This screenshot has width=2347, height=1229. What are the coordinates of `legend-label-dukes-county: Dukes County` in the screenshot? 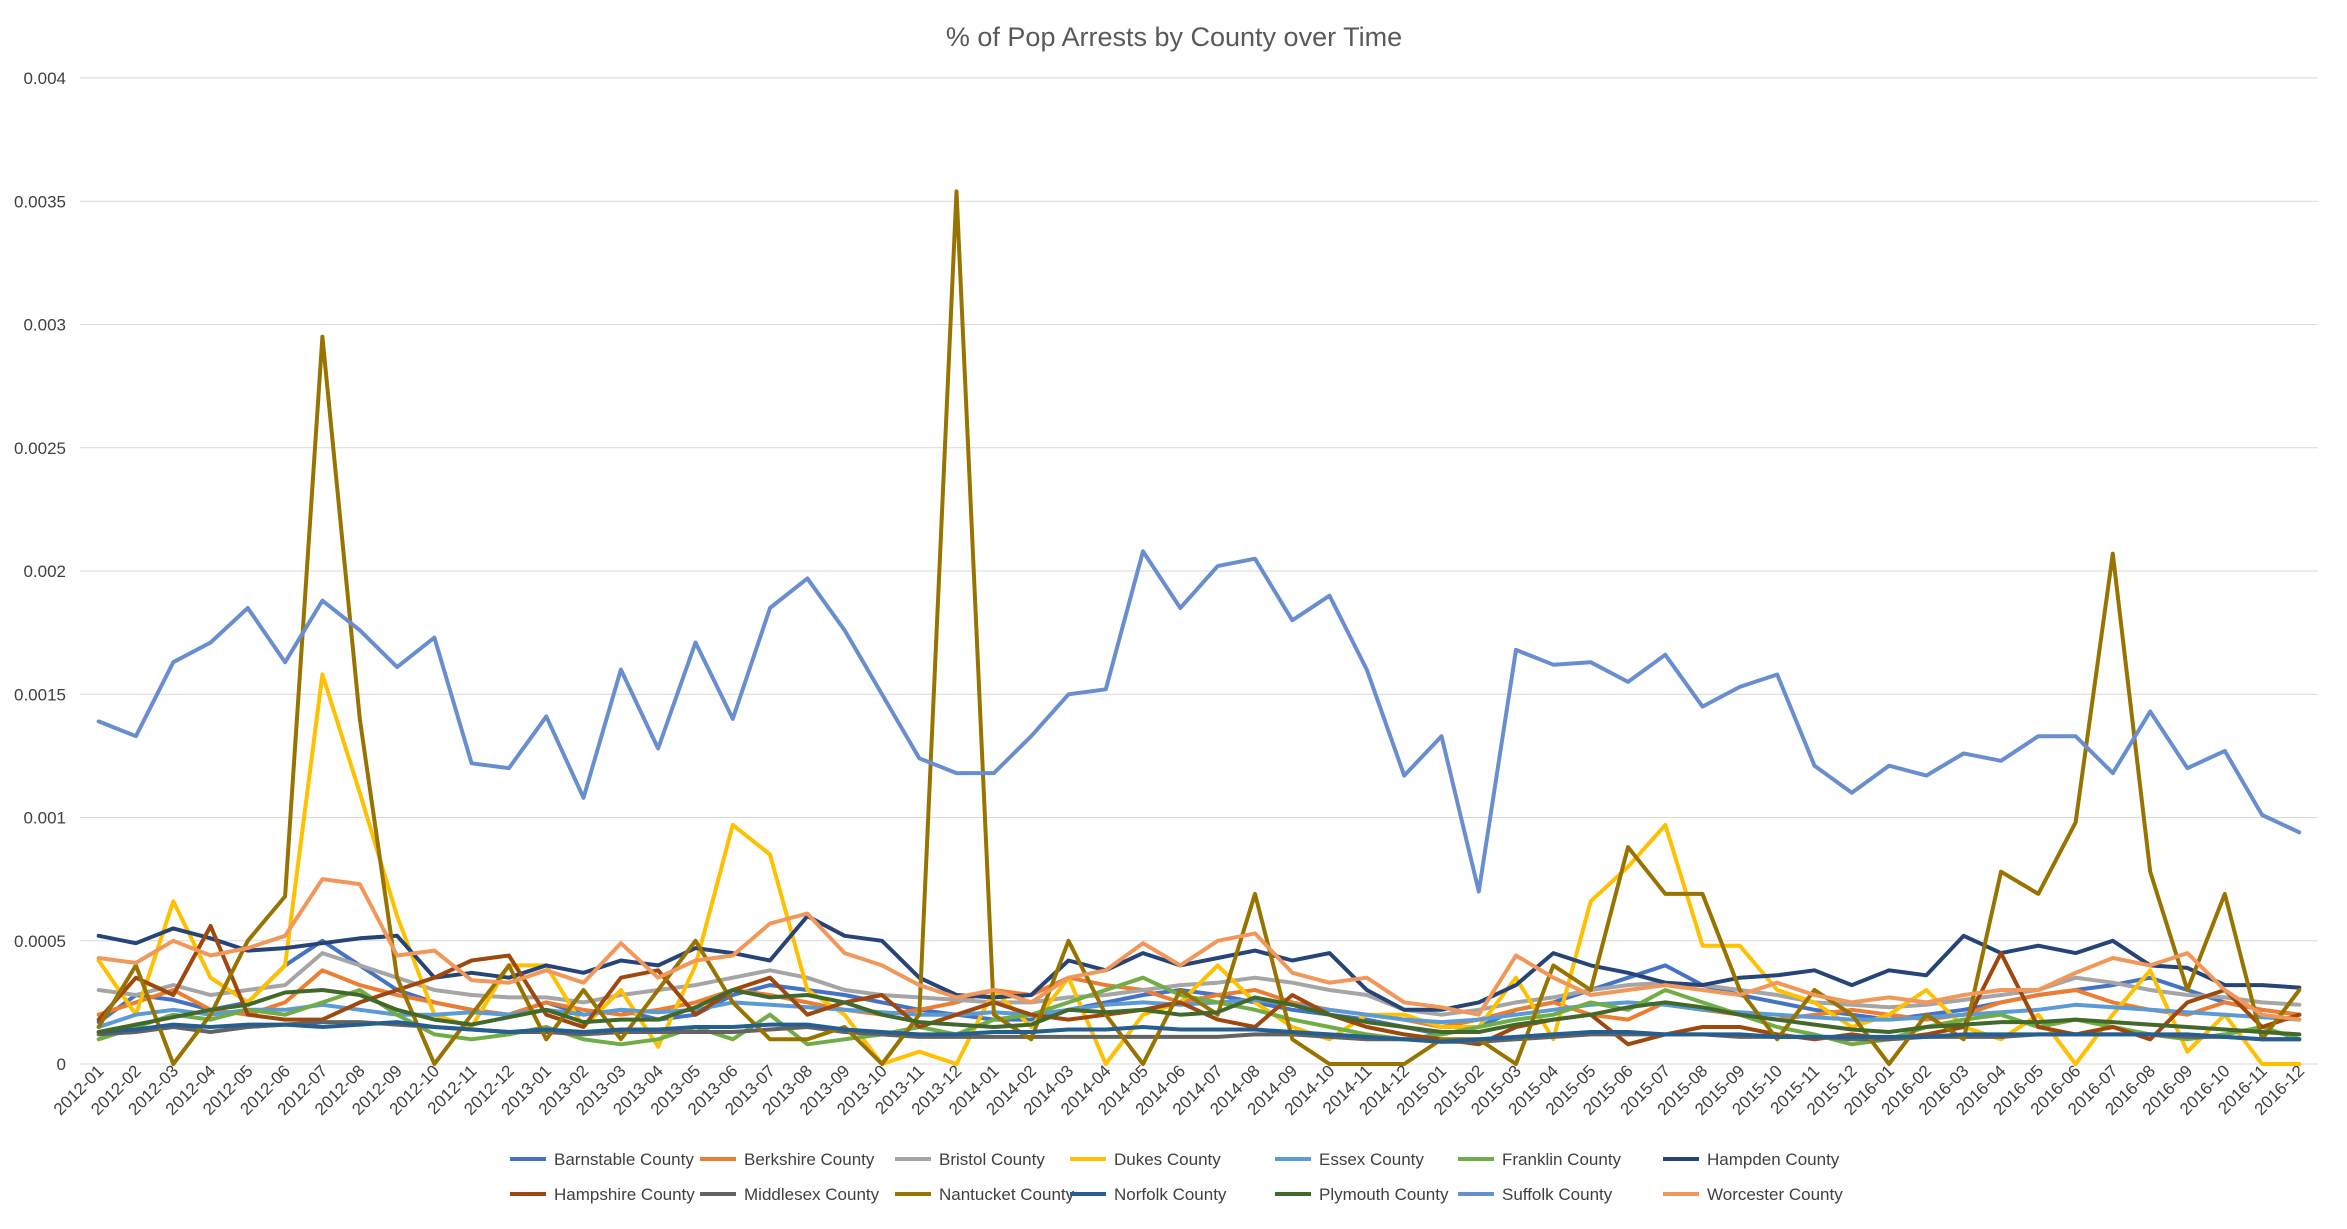 It's located at (1167, 1159).